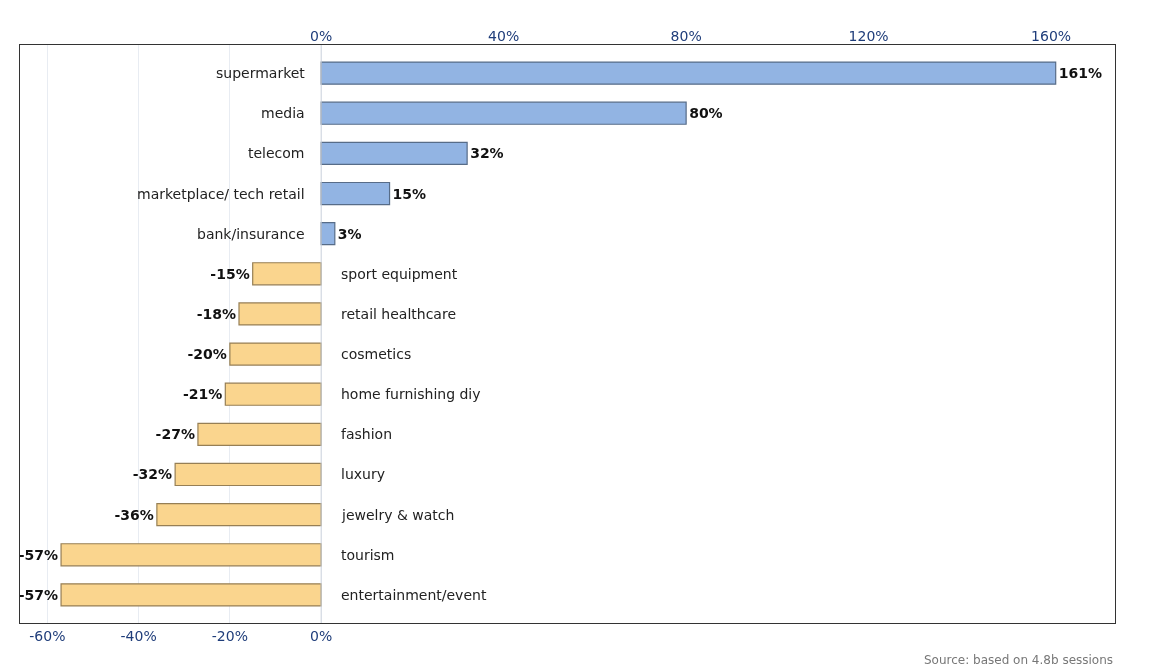  I want to click on data-label: -21%, so click(202, 394).